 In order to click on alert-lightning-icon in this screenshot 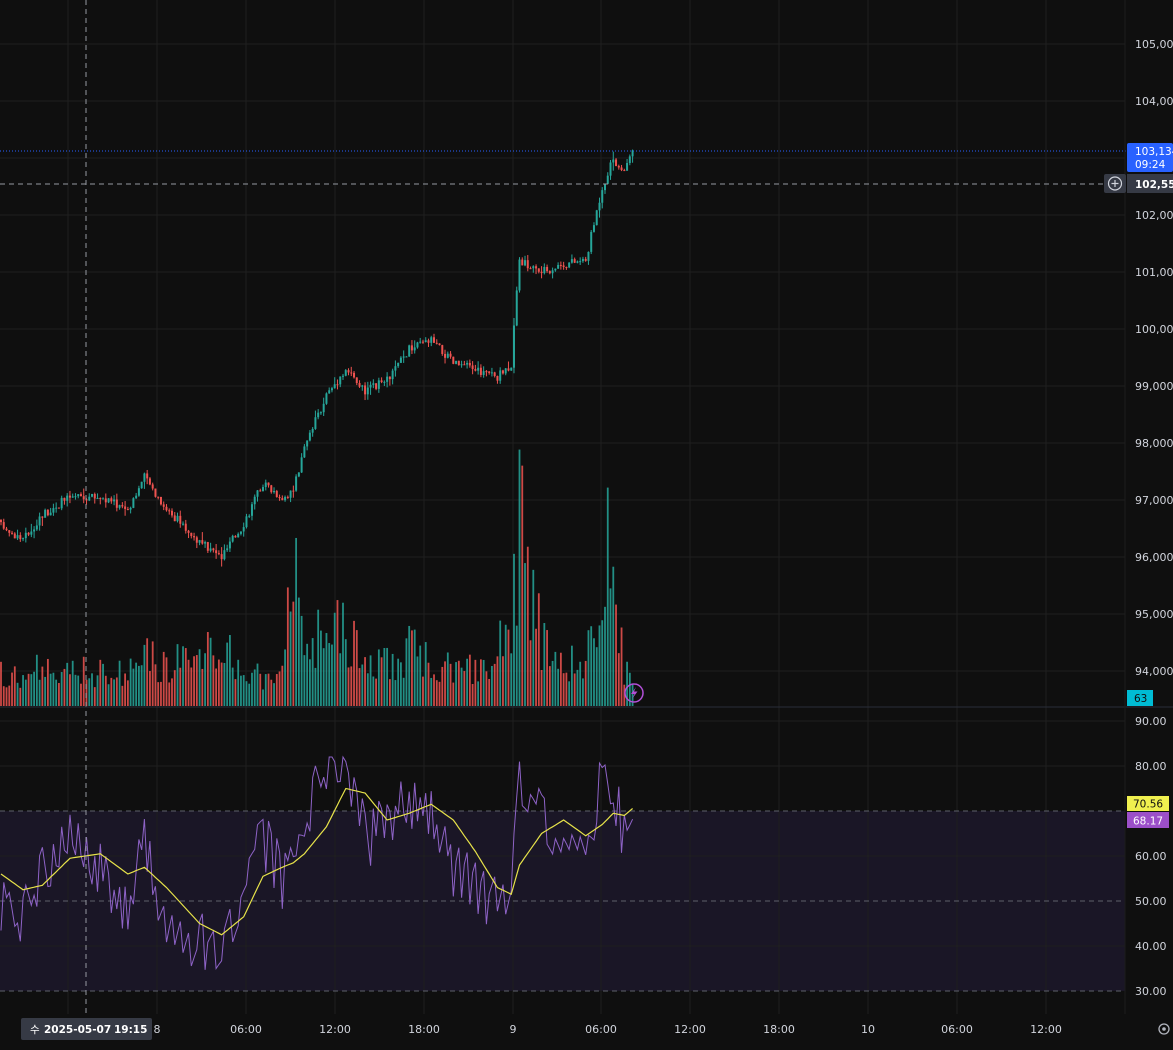, I will do `click(634, 693)`.